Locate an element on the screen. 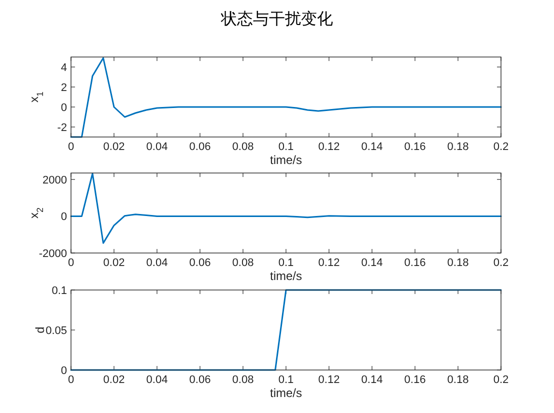  y-tick-label: 4 is located at coordinates (63, 68).